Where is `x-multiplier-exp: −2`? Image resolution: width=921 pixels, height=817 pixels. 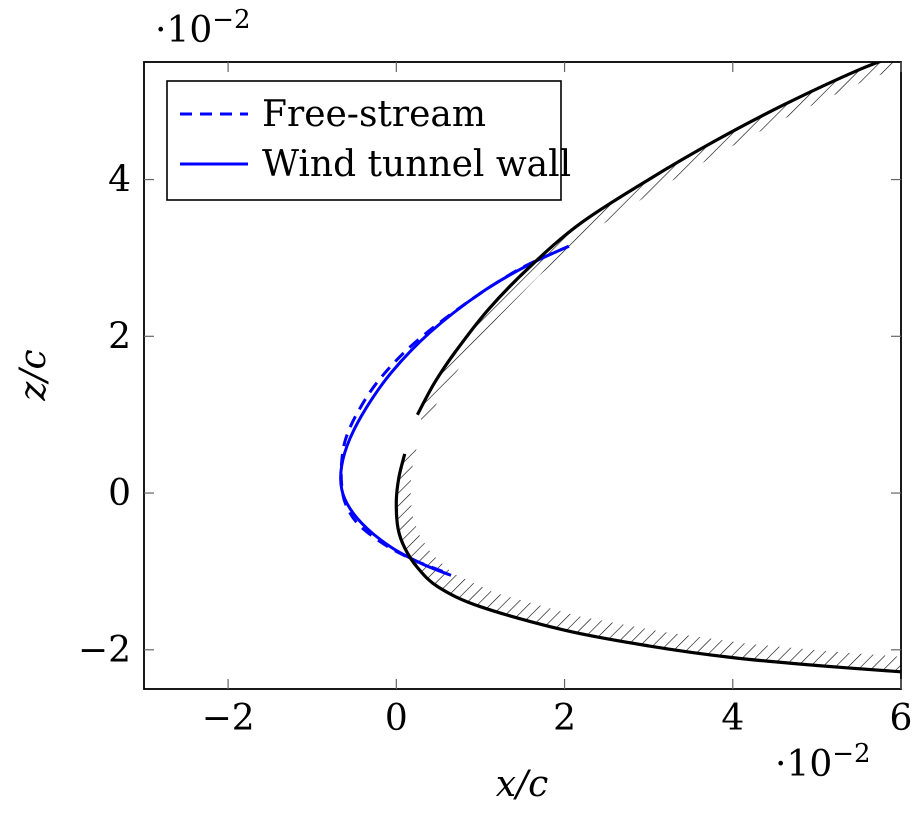
x-multiplier-exp: −2 is located at coordinates (851, 754).